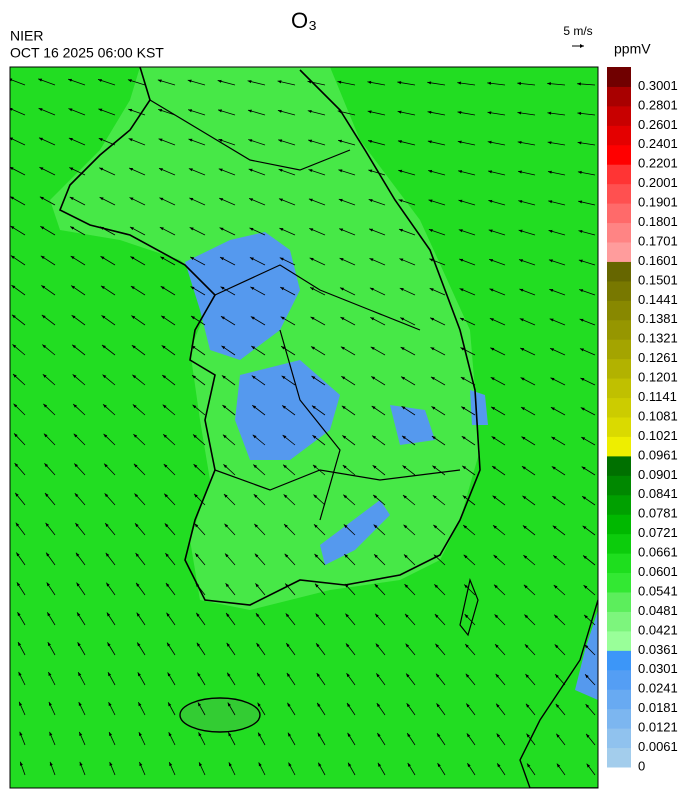 This screenshot has width=692, height=803. Describe the element at coordinates (658, 688) in the screenshot. I see `colorbar-label: 0.0241` at that location.